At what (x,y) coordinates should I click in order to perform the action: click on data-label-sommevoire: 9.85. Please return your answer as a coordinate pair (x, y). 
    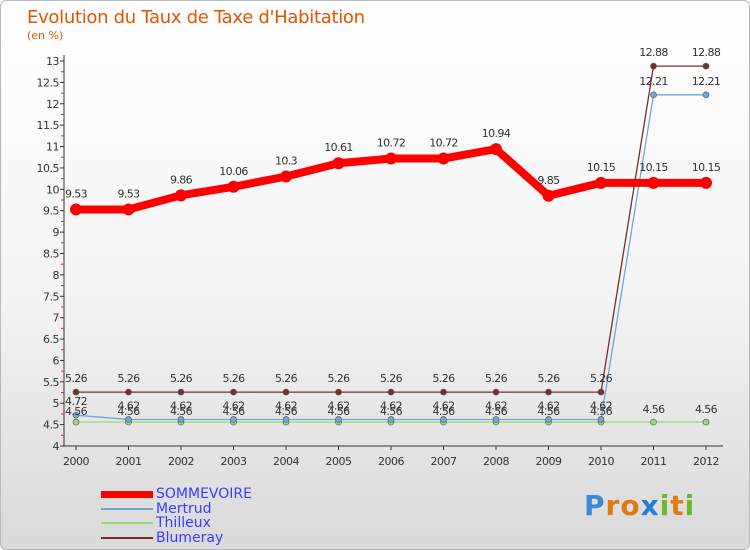
    Looking at the image, I should click on (548, 180).